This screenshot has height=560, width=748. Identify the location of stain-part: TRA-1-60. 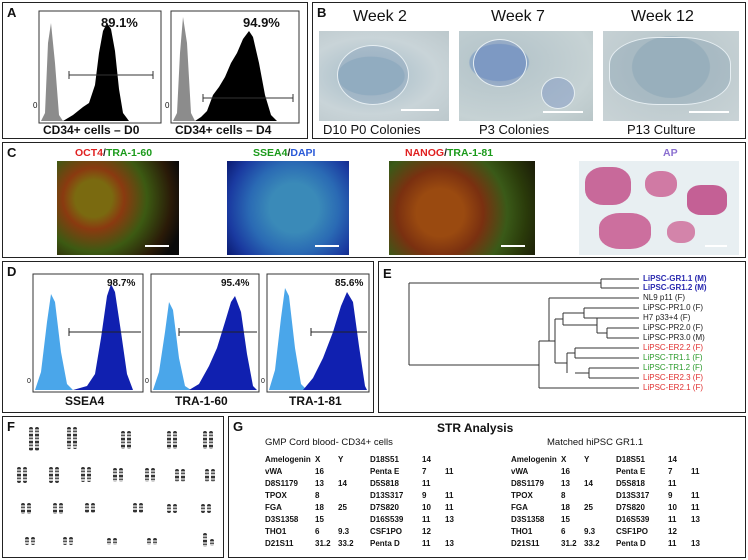
(129, 153).